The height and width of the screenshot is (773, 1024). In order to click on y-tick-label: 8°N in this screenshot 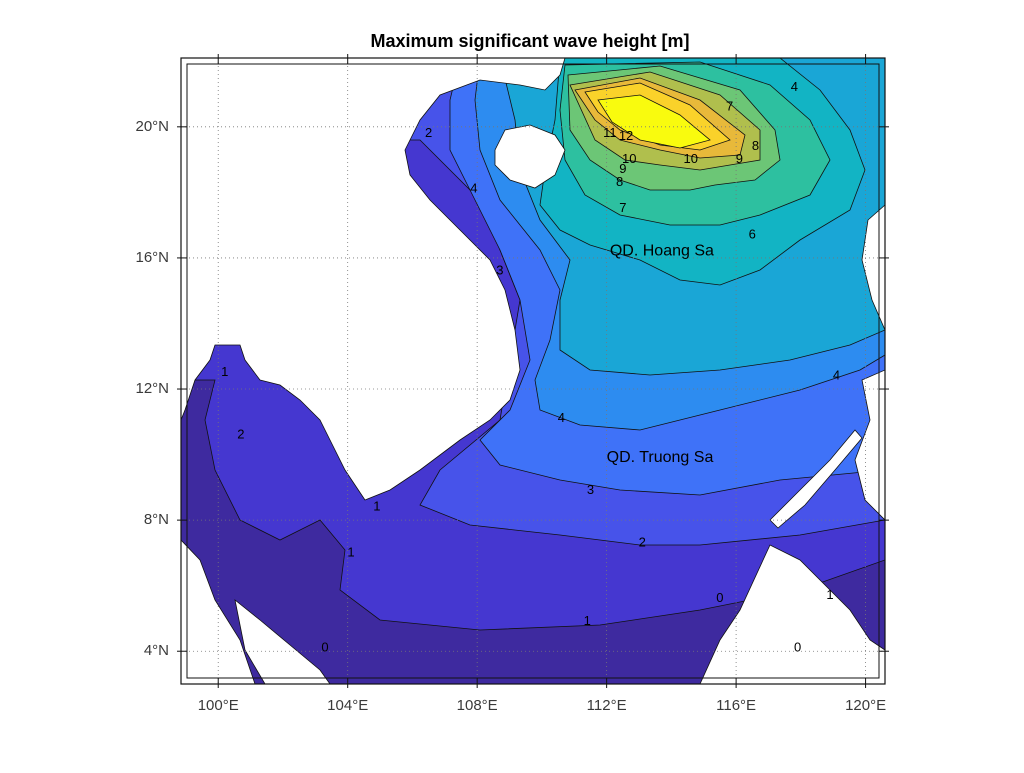, I will do `click(156, 519)`.